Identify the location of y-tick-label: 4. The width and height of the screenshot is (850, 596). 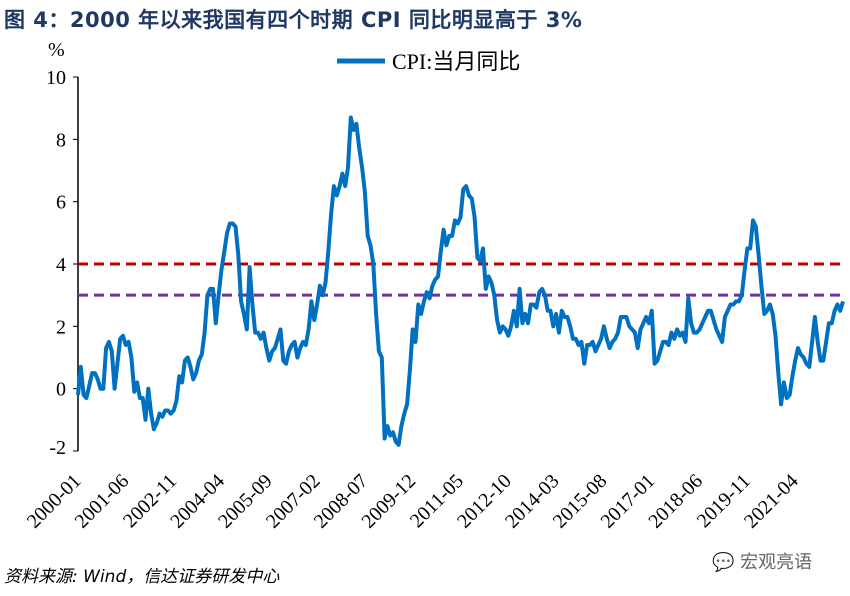
(61, 265).